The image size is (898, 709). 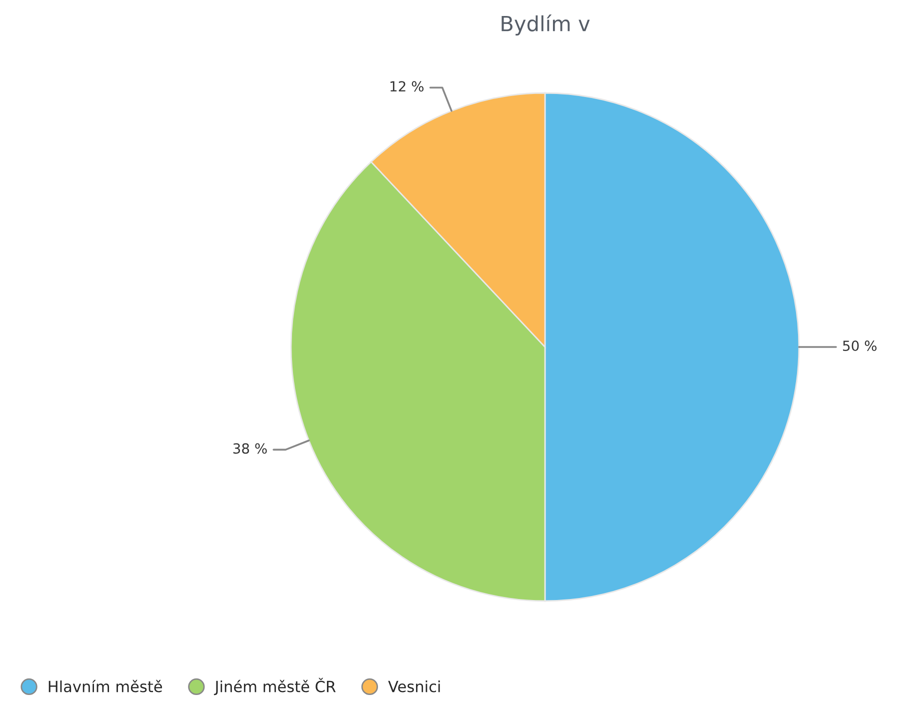 I want to click on data-label: 12 %, so click(x=407, y=86).